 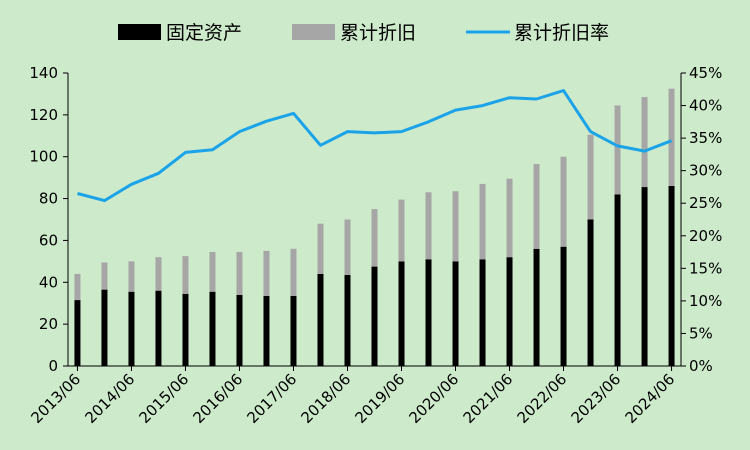 What do you see at coordinates (482, 221) in the screenshot?
I see `bar-accum-depreciation-2020/12` at bounding box center [482, 221].